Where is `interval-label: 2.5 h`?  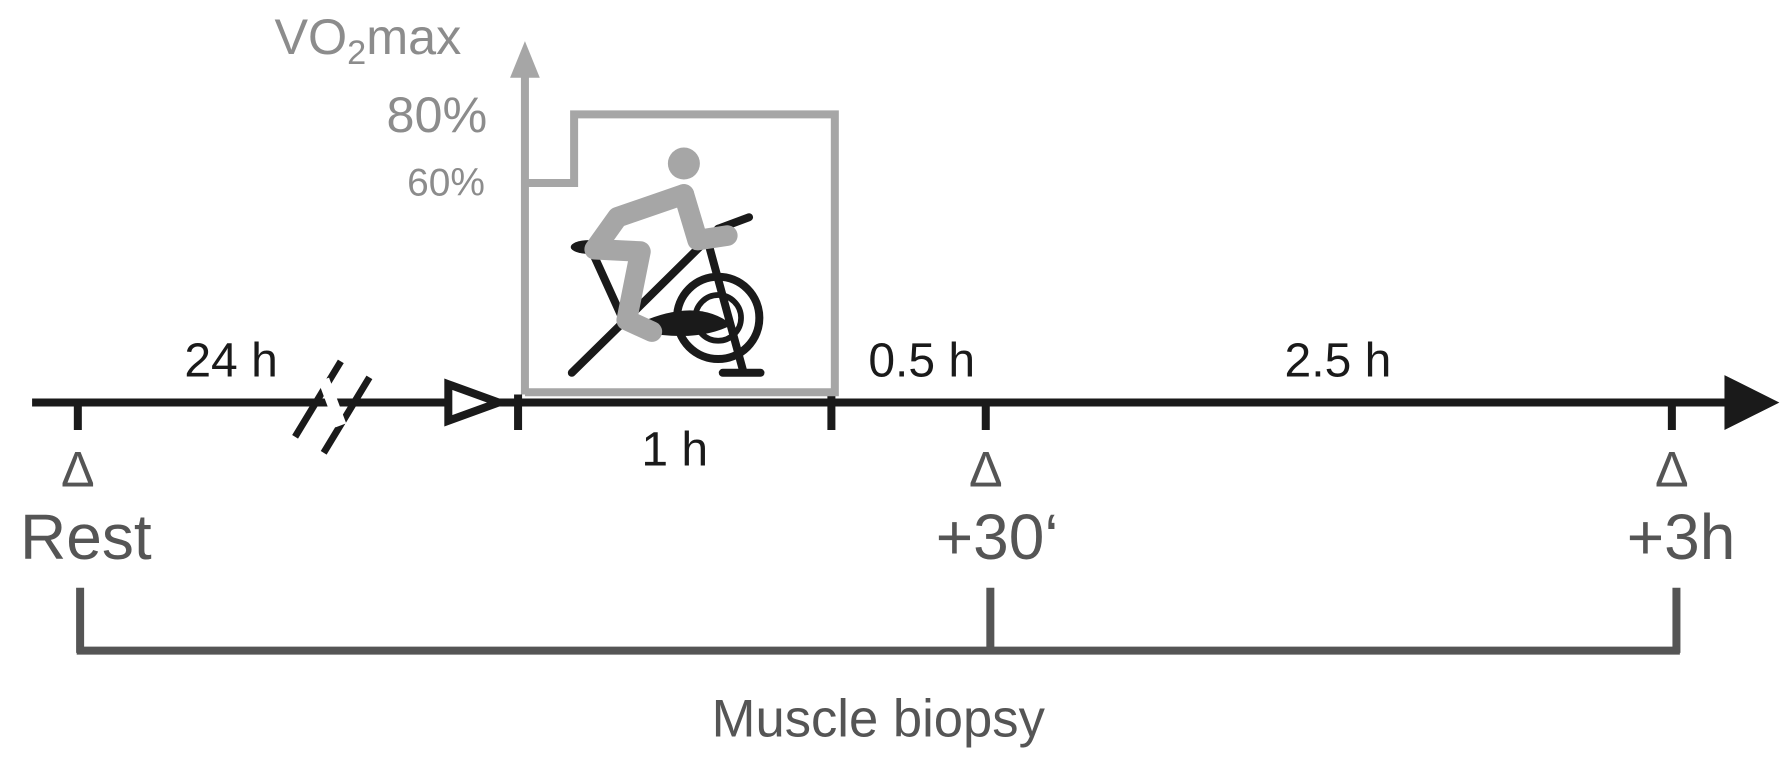
interval-label: 2.5 h is located at coordinates (1338, 360).